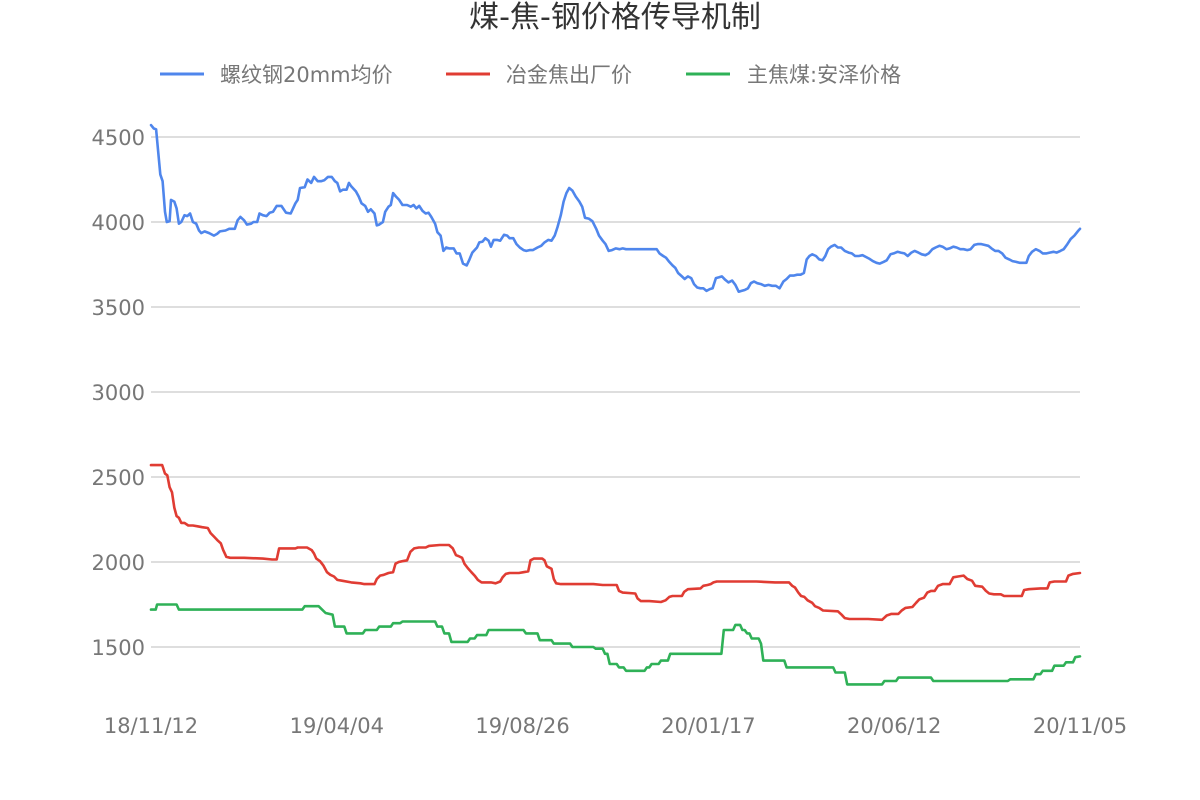 The width and height of the screenshot is (1200, 800). I want to click on x-tick-label: 18/11/12, so click(151, 726).